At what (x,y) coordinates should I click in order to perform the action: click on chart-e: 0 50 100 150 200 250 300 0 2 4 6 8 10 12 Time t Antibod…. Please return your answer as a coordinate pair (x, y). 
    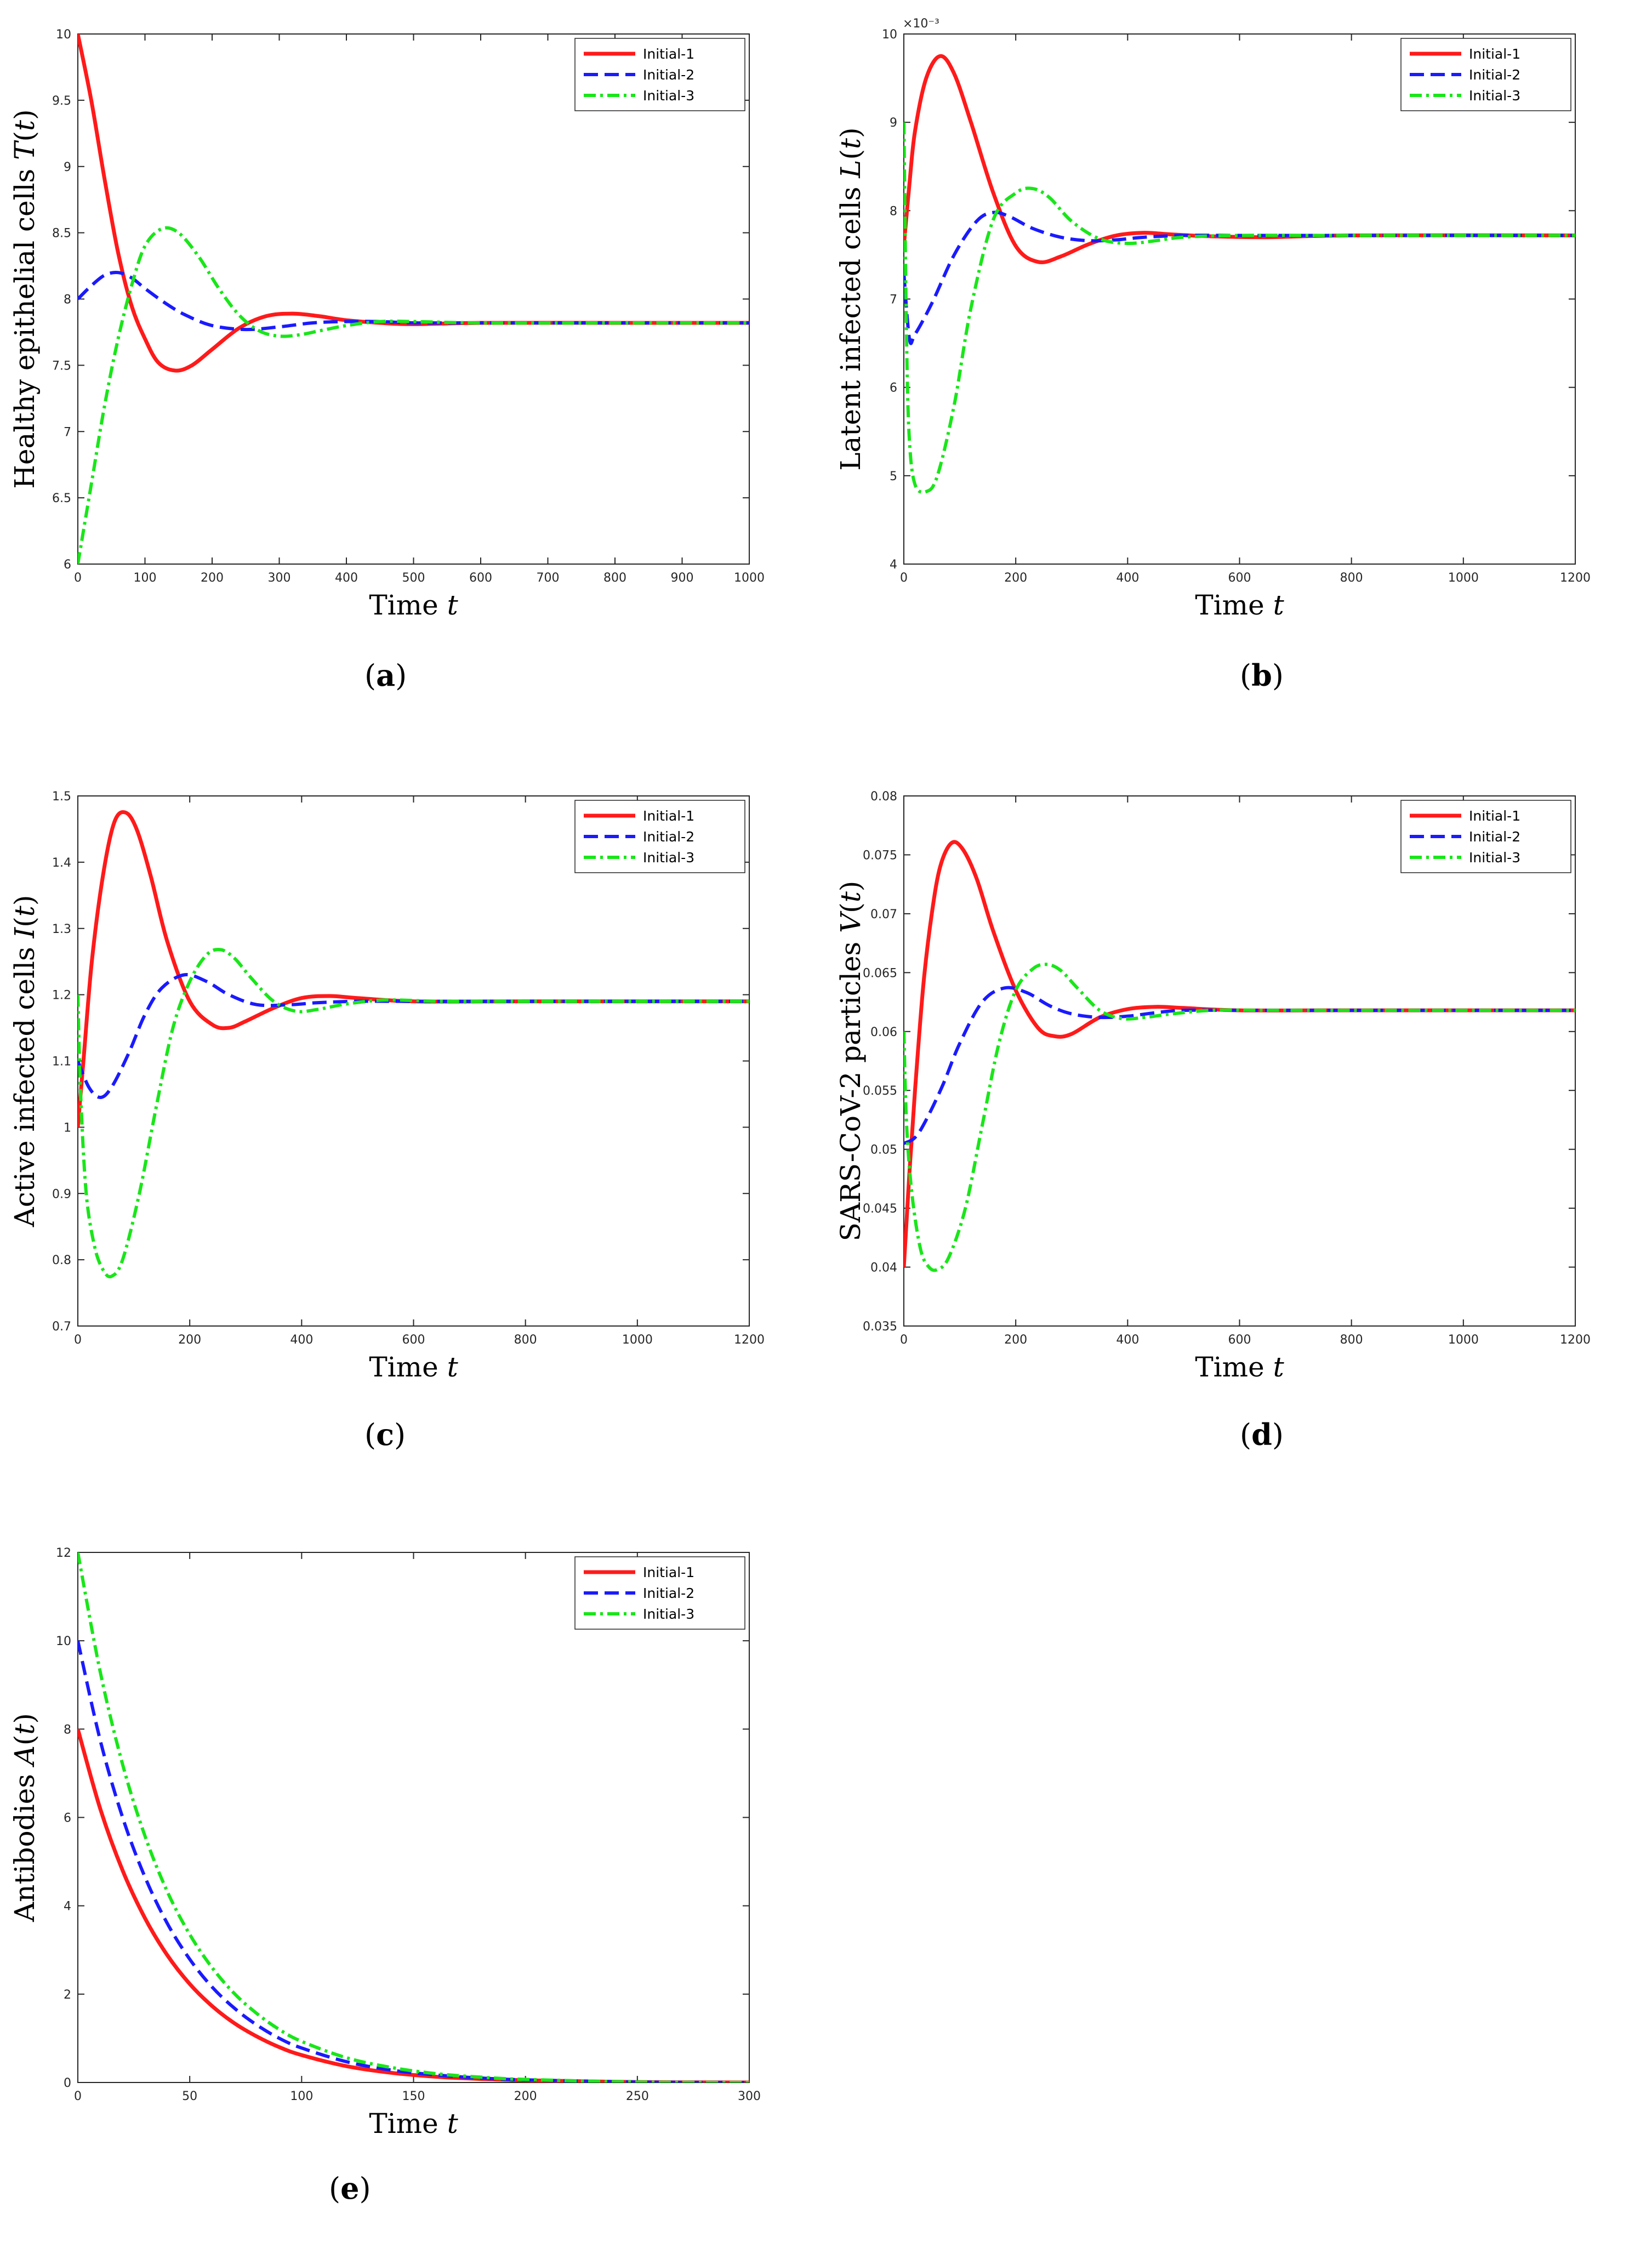
    Looking at the image, I should click on (385, 1843).